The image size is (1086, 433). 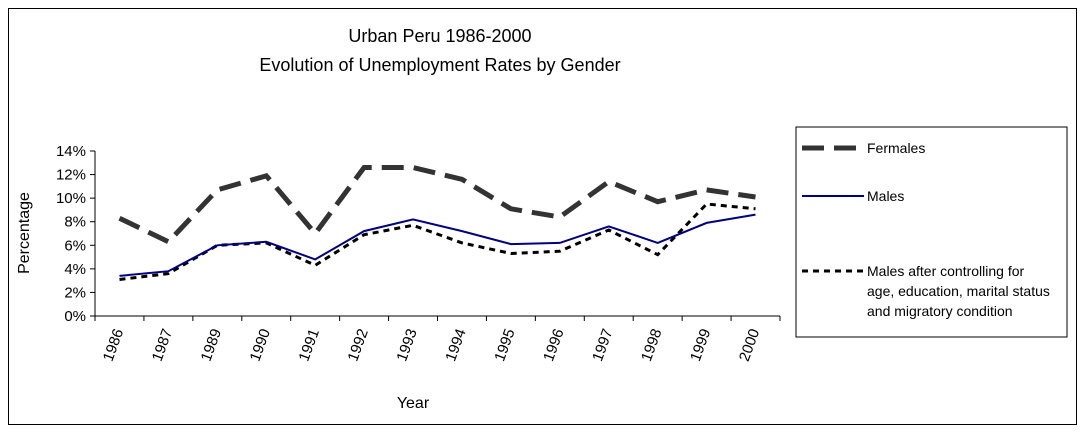 What do you see at coordinates (260, 345) in the screenshot?
I see `x-tick-label: 1990` at bounding box center [260, 345].